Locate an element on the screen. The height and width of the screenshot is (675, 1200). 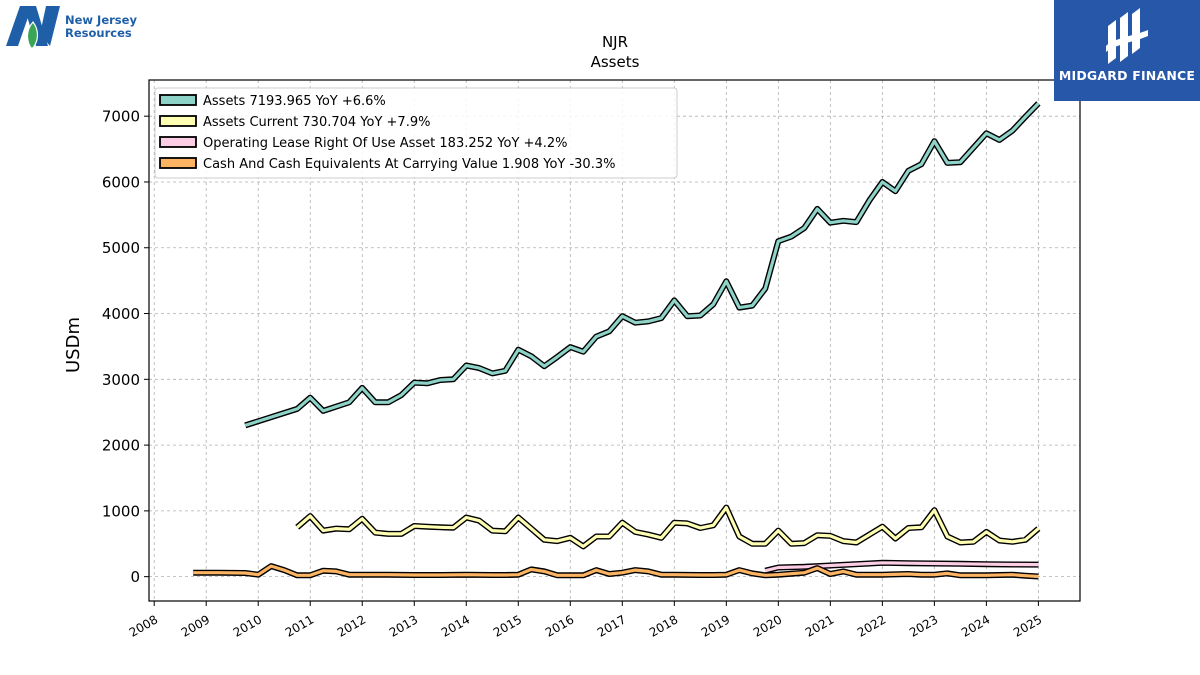
midgard-finance-logo: MIDGARD FINANCE is located at coordinates (1127, 50).